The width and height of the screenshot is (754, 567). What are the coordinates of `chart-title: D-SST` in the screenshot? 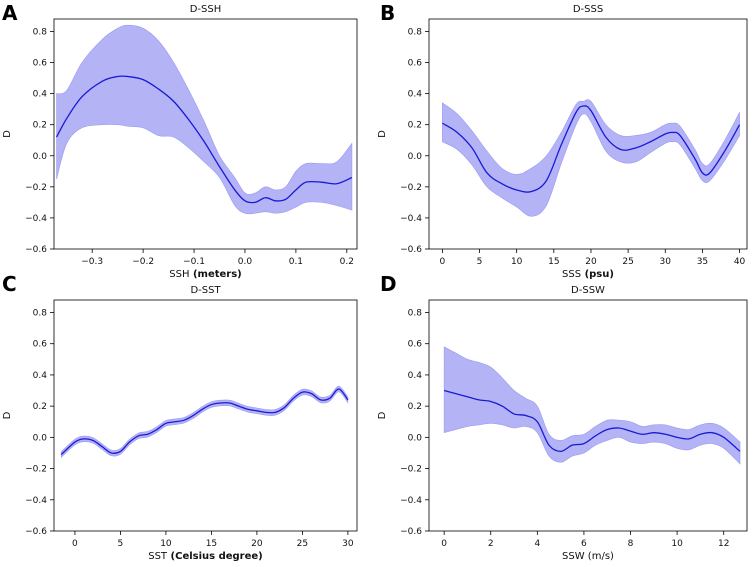 It's located at (205, 290).